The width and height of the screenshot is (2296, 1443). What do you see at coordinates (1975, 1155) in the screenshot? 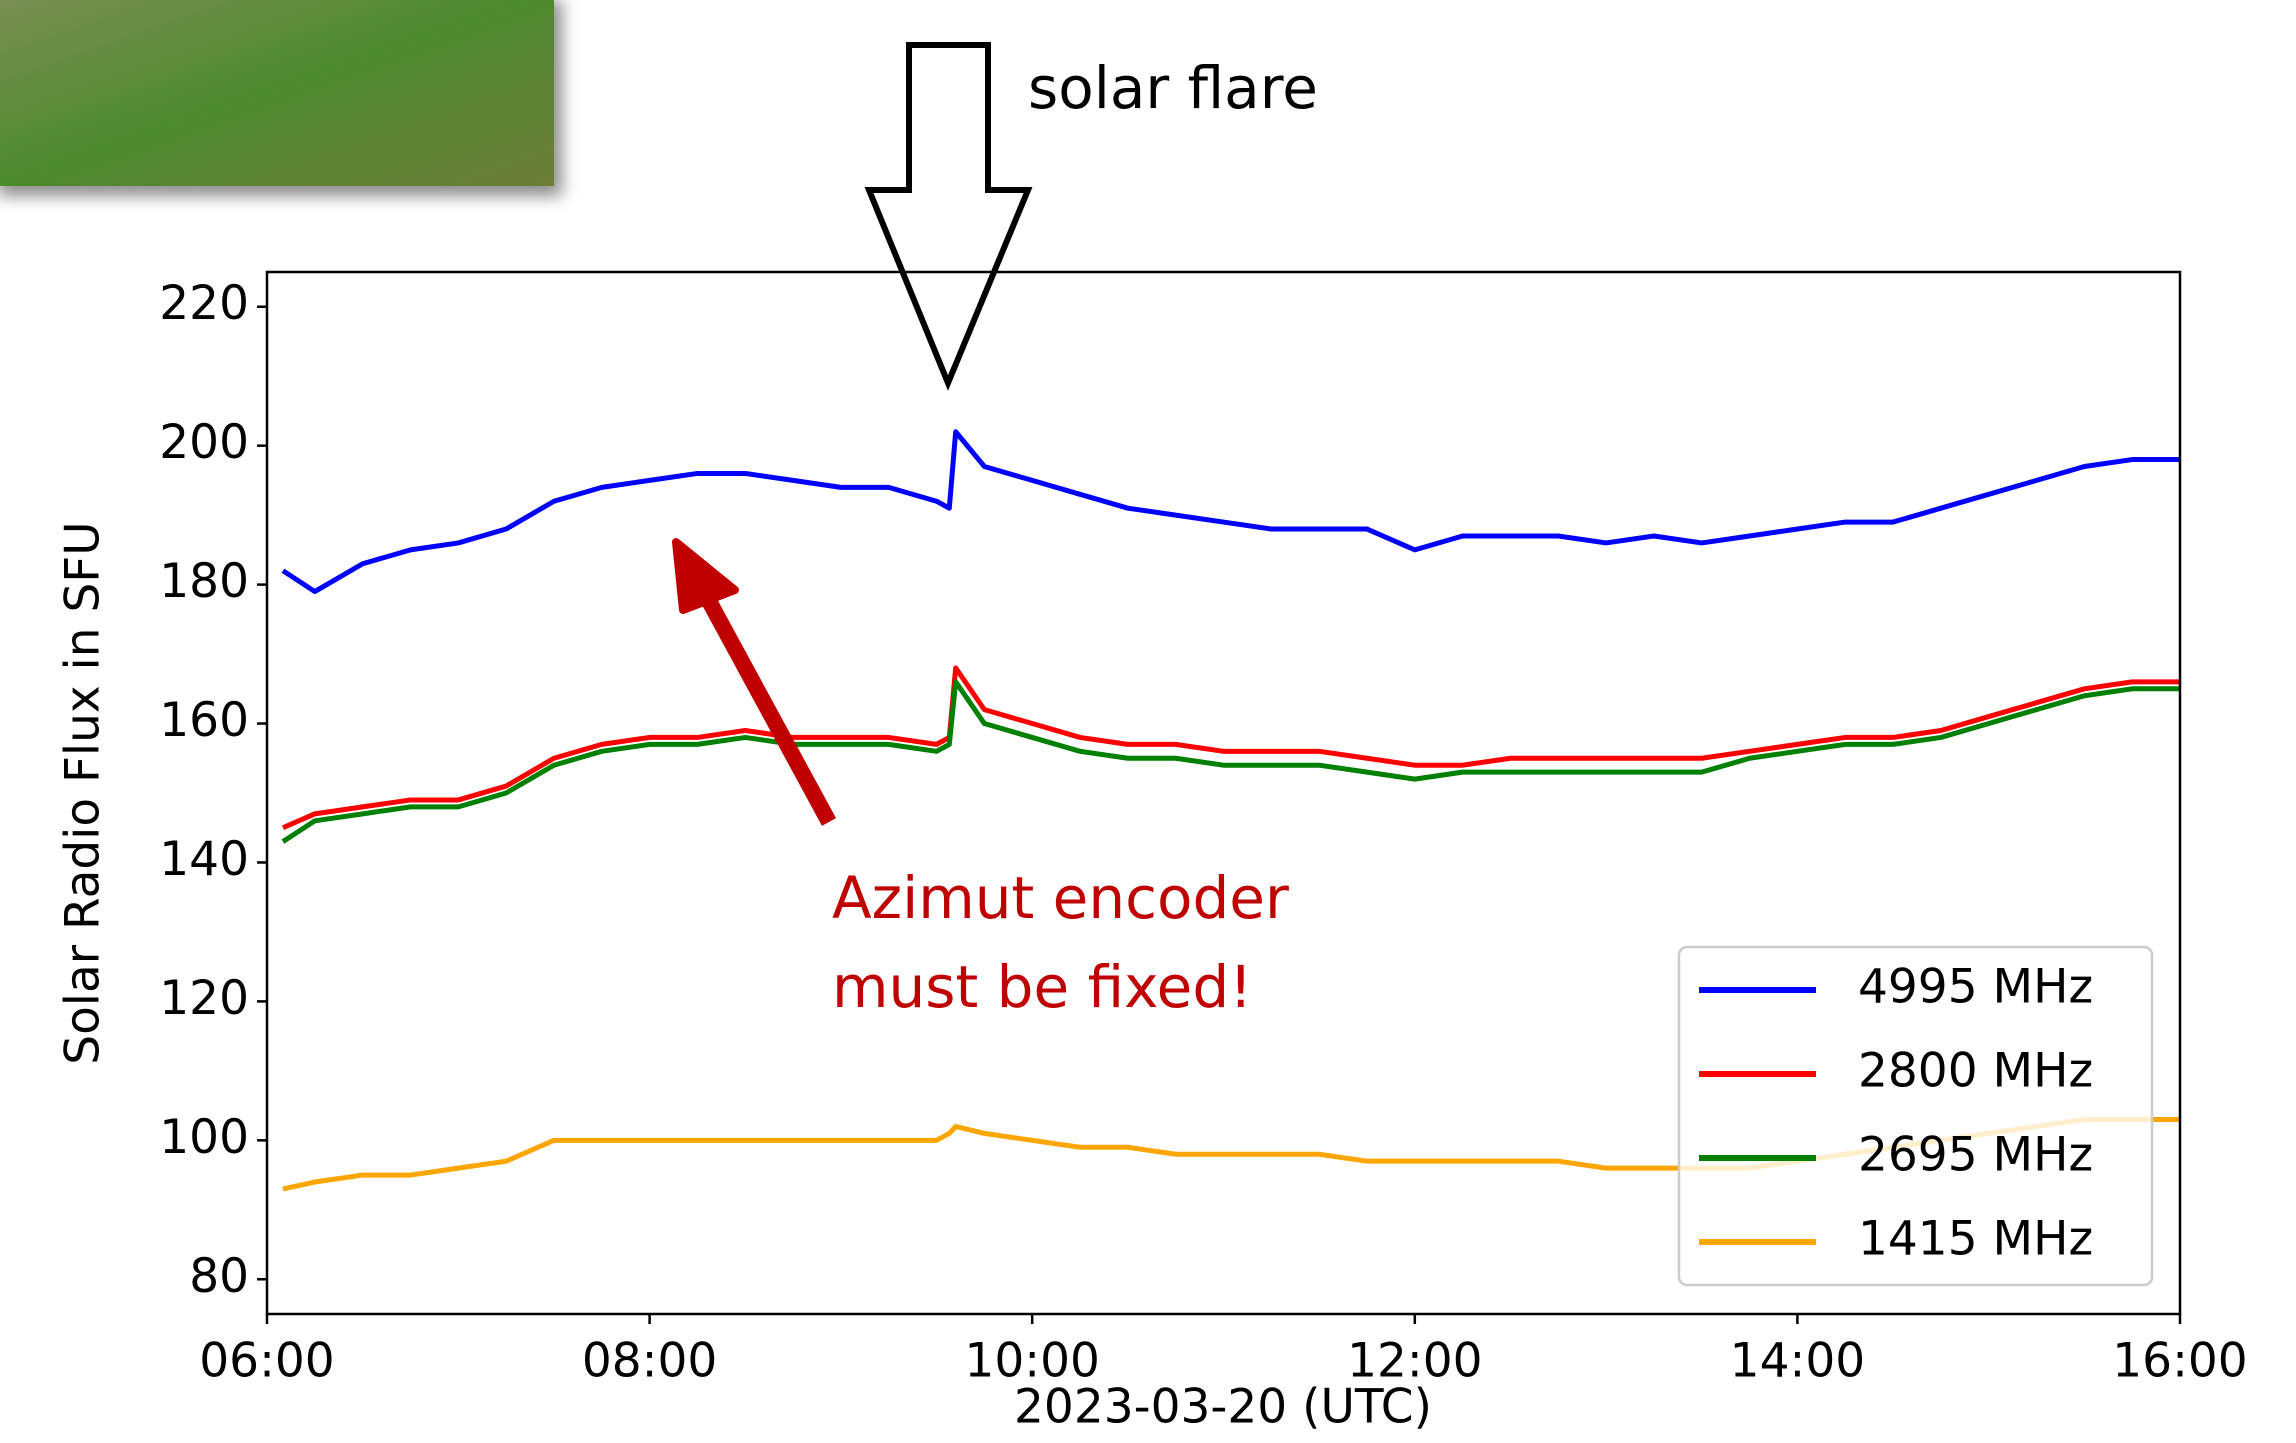
I see `legend-label: 2695 MHz` at bounding box center [1975, 1155].